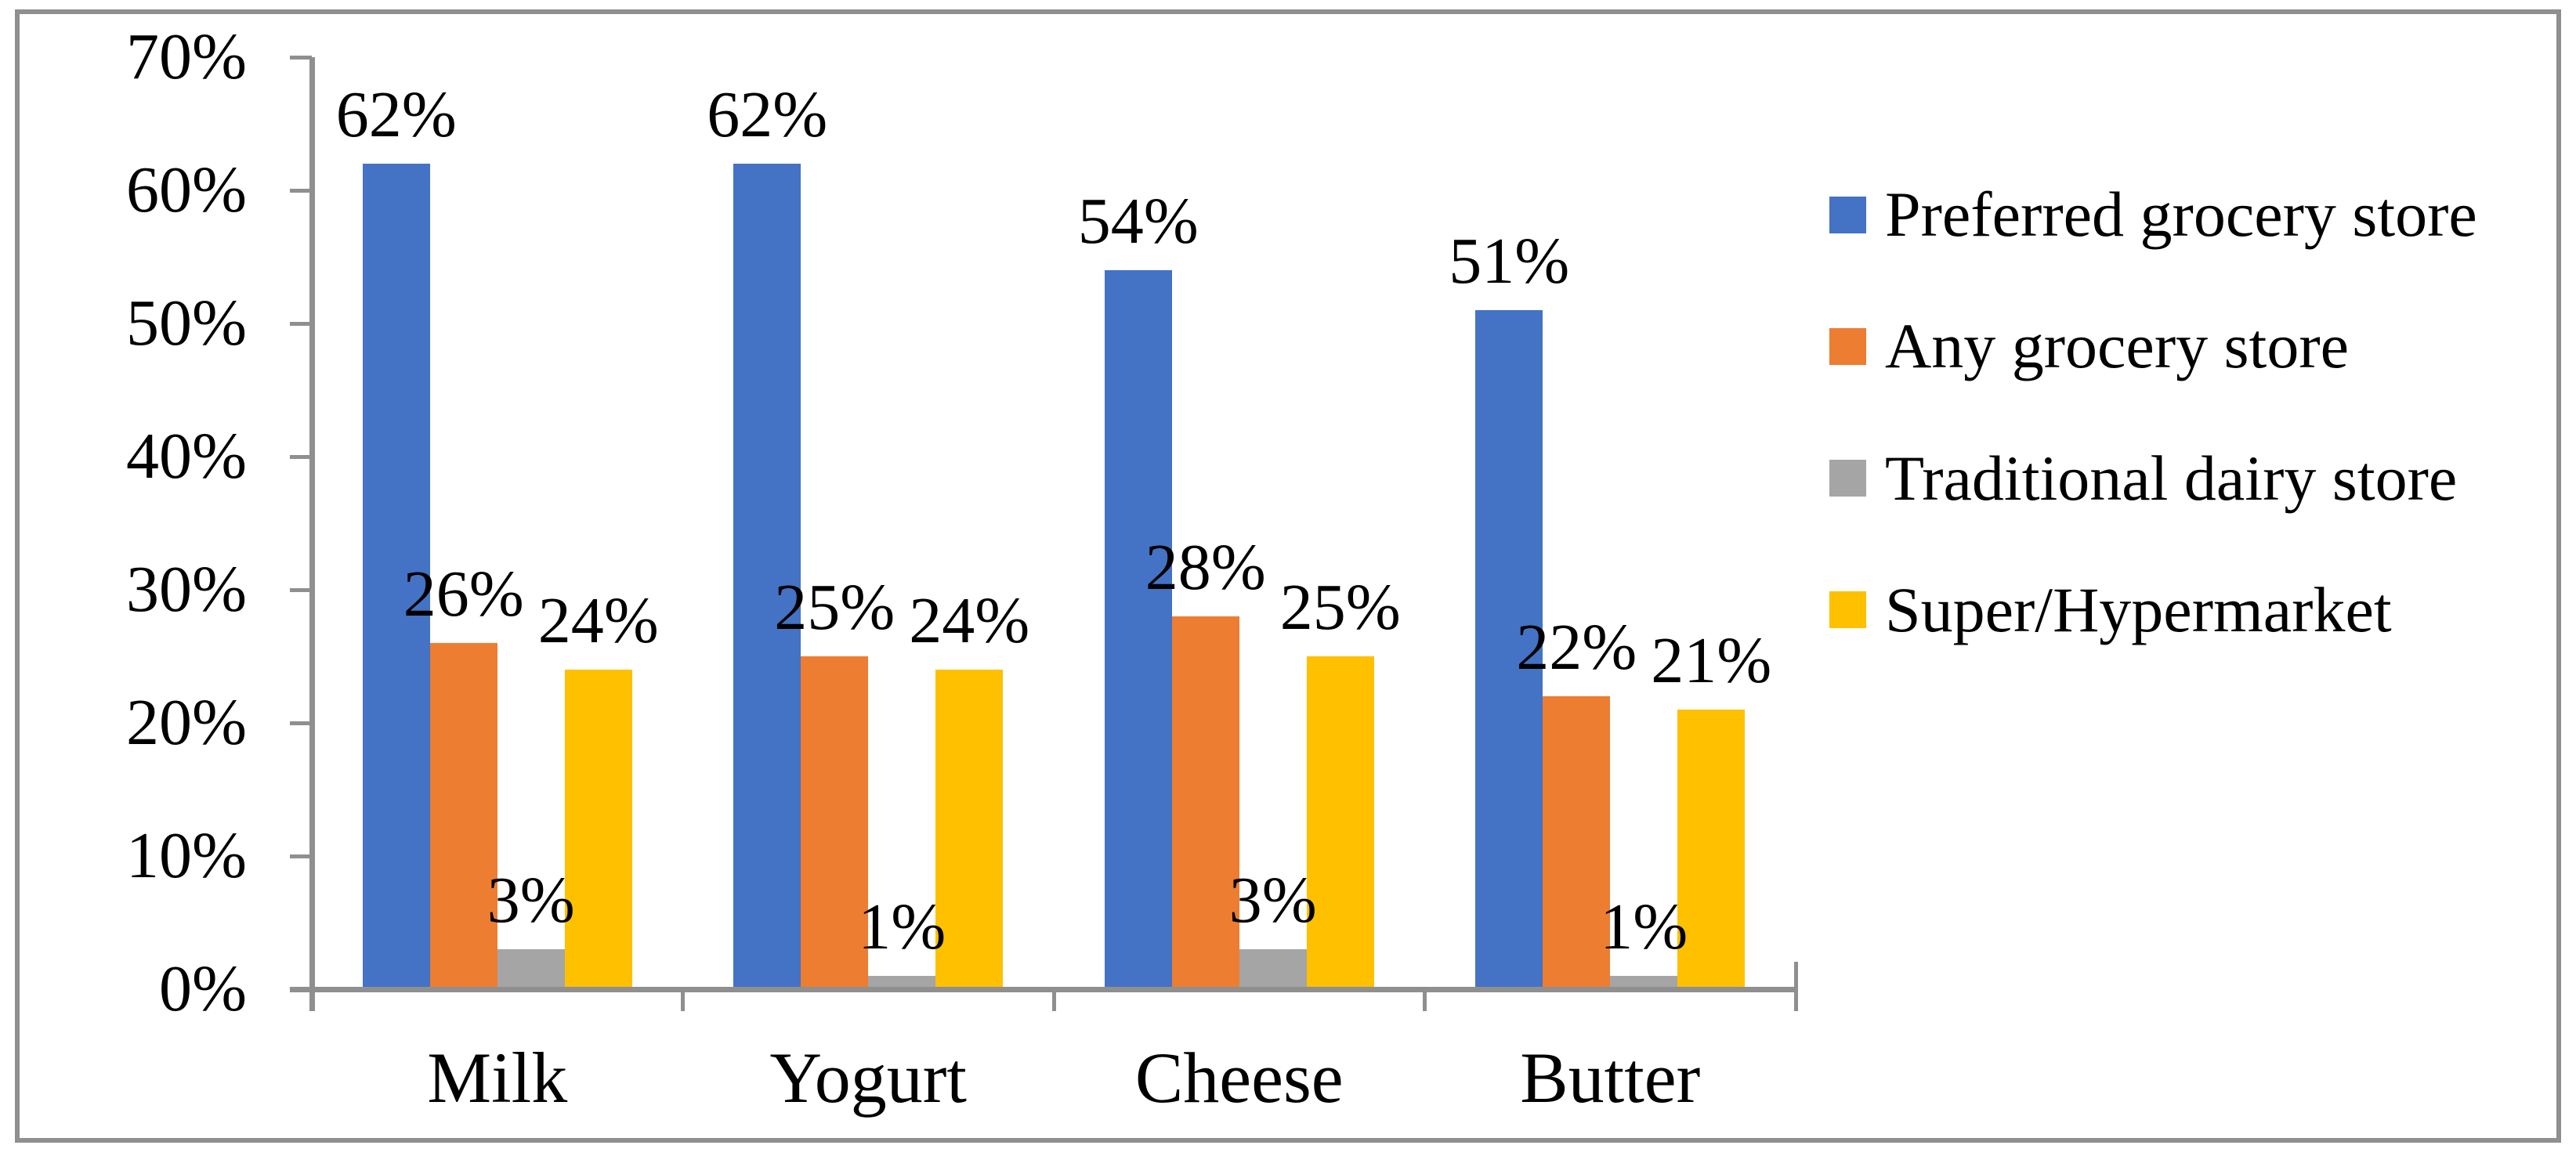  I want to click on bar-preferred-grocery-store-milk, so click(396, 576).